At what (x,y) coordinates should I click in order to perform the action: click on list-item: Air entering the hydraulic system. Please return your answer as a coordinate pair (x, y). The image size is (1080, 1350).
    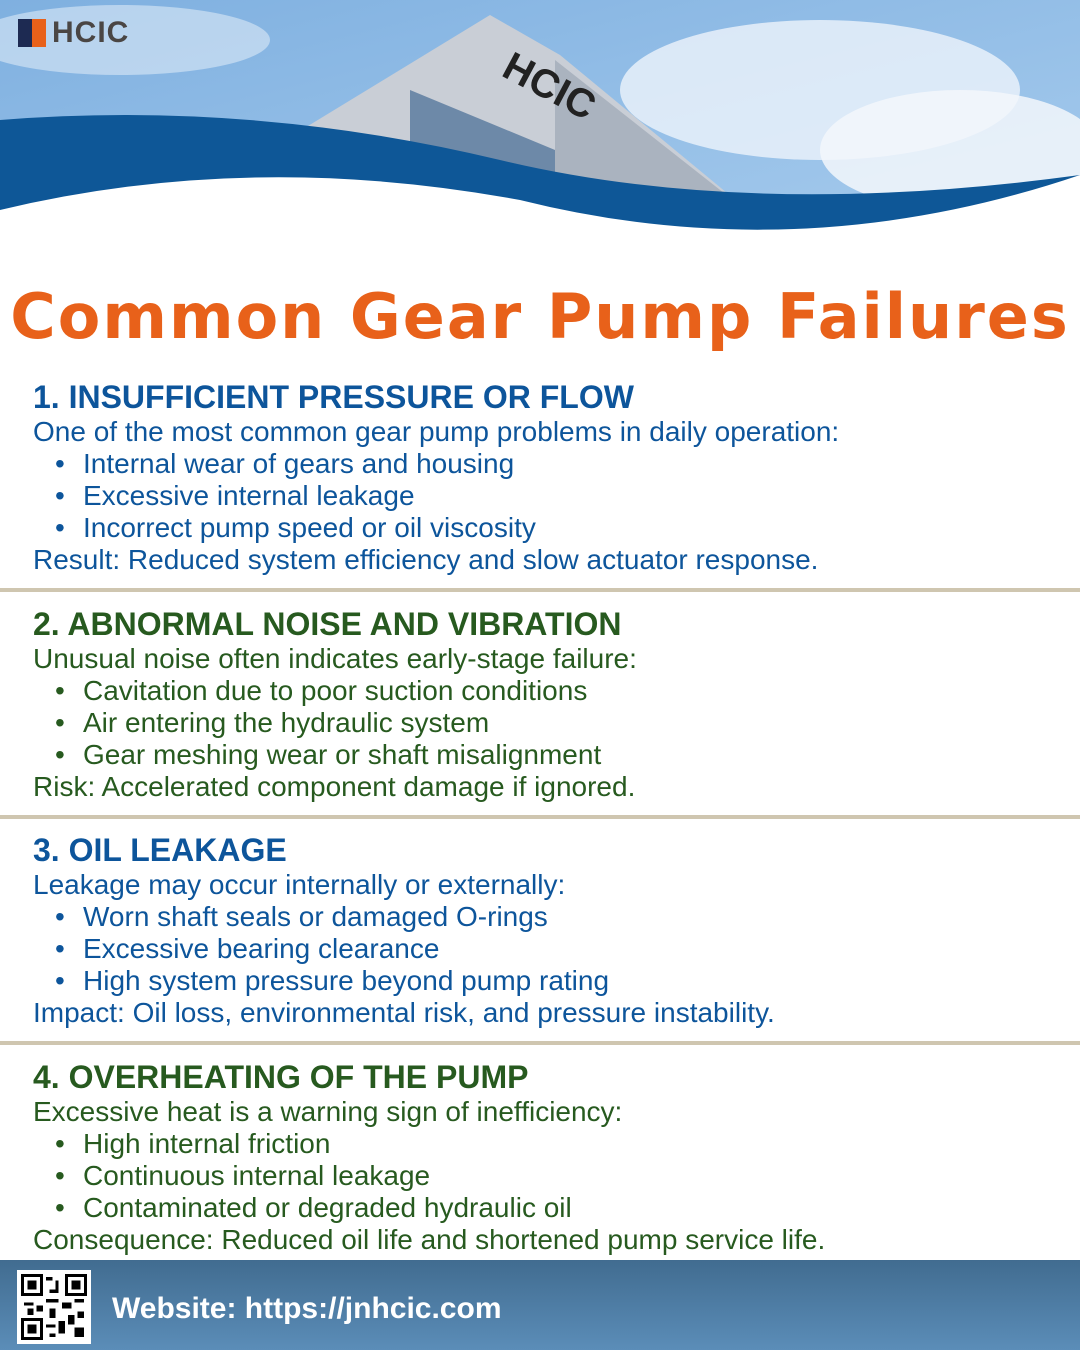
    Looking at the image, I should click on (564, 723).